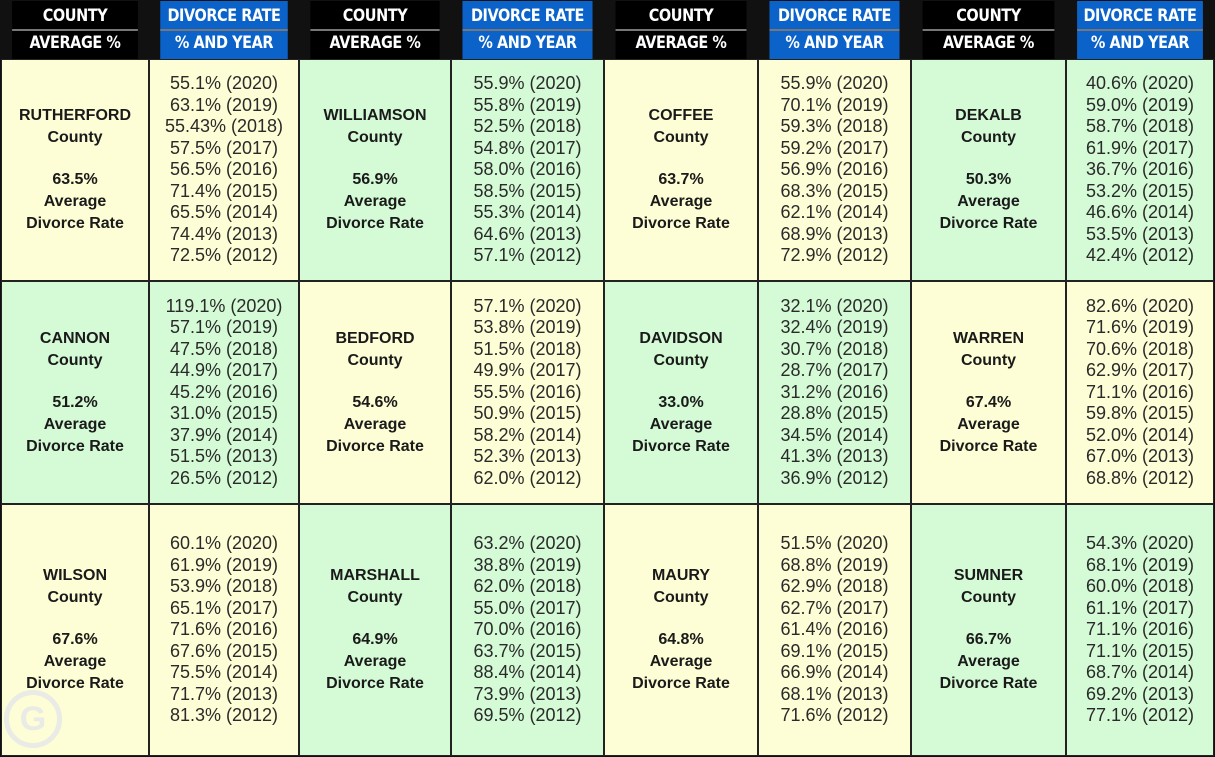  I want to click on rate-year-entry: 68.1% (2013), so click(834, 693).